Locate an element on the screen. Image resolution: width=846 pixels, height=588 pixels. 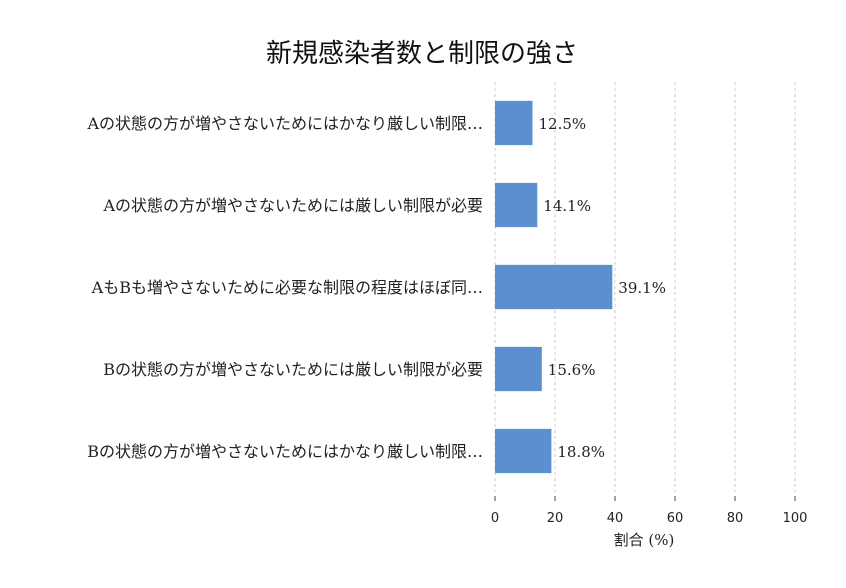
category-label: Bの状態の方が増やさないためには厳しい制限が必要 is located at coordinates (293, 369).